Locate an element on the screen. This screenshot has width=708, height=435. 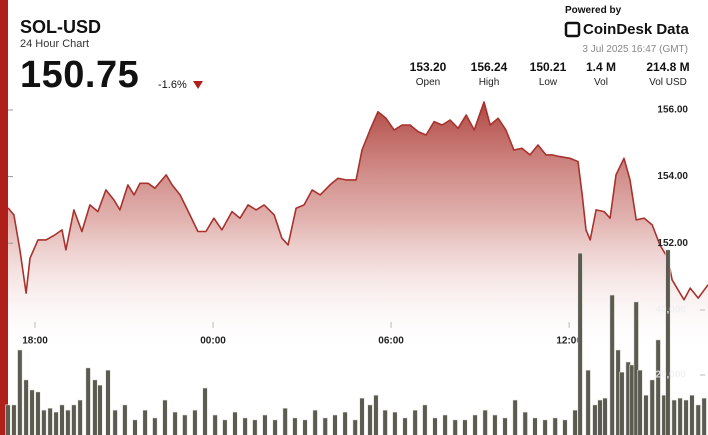
stat-label: Open is located at coordinates (428, 82).